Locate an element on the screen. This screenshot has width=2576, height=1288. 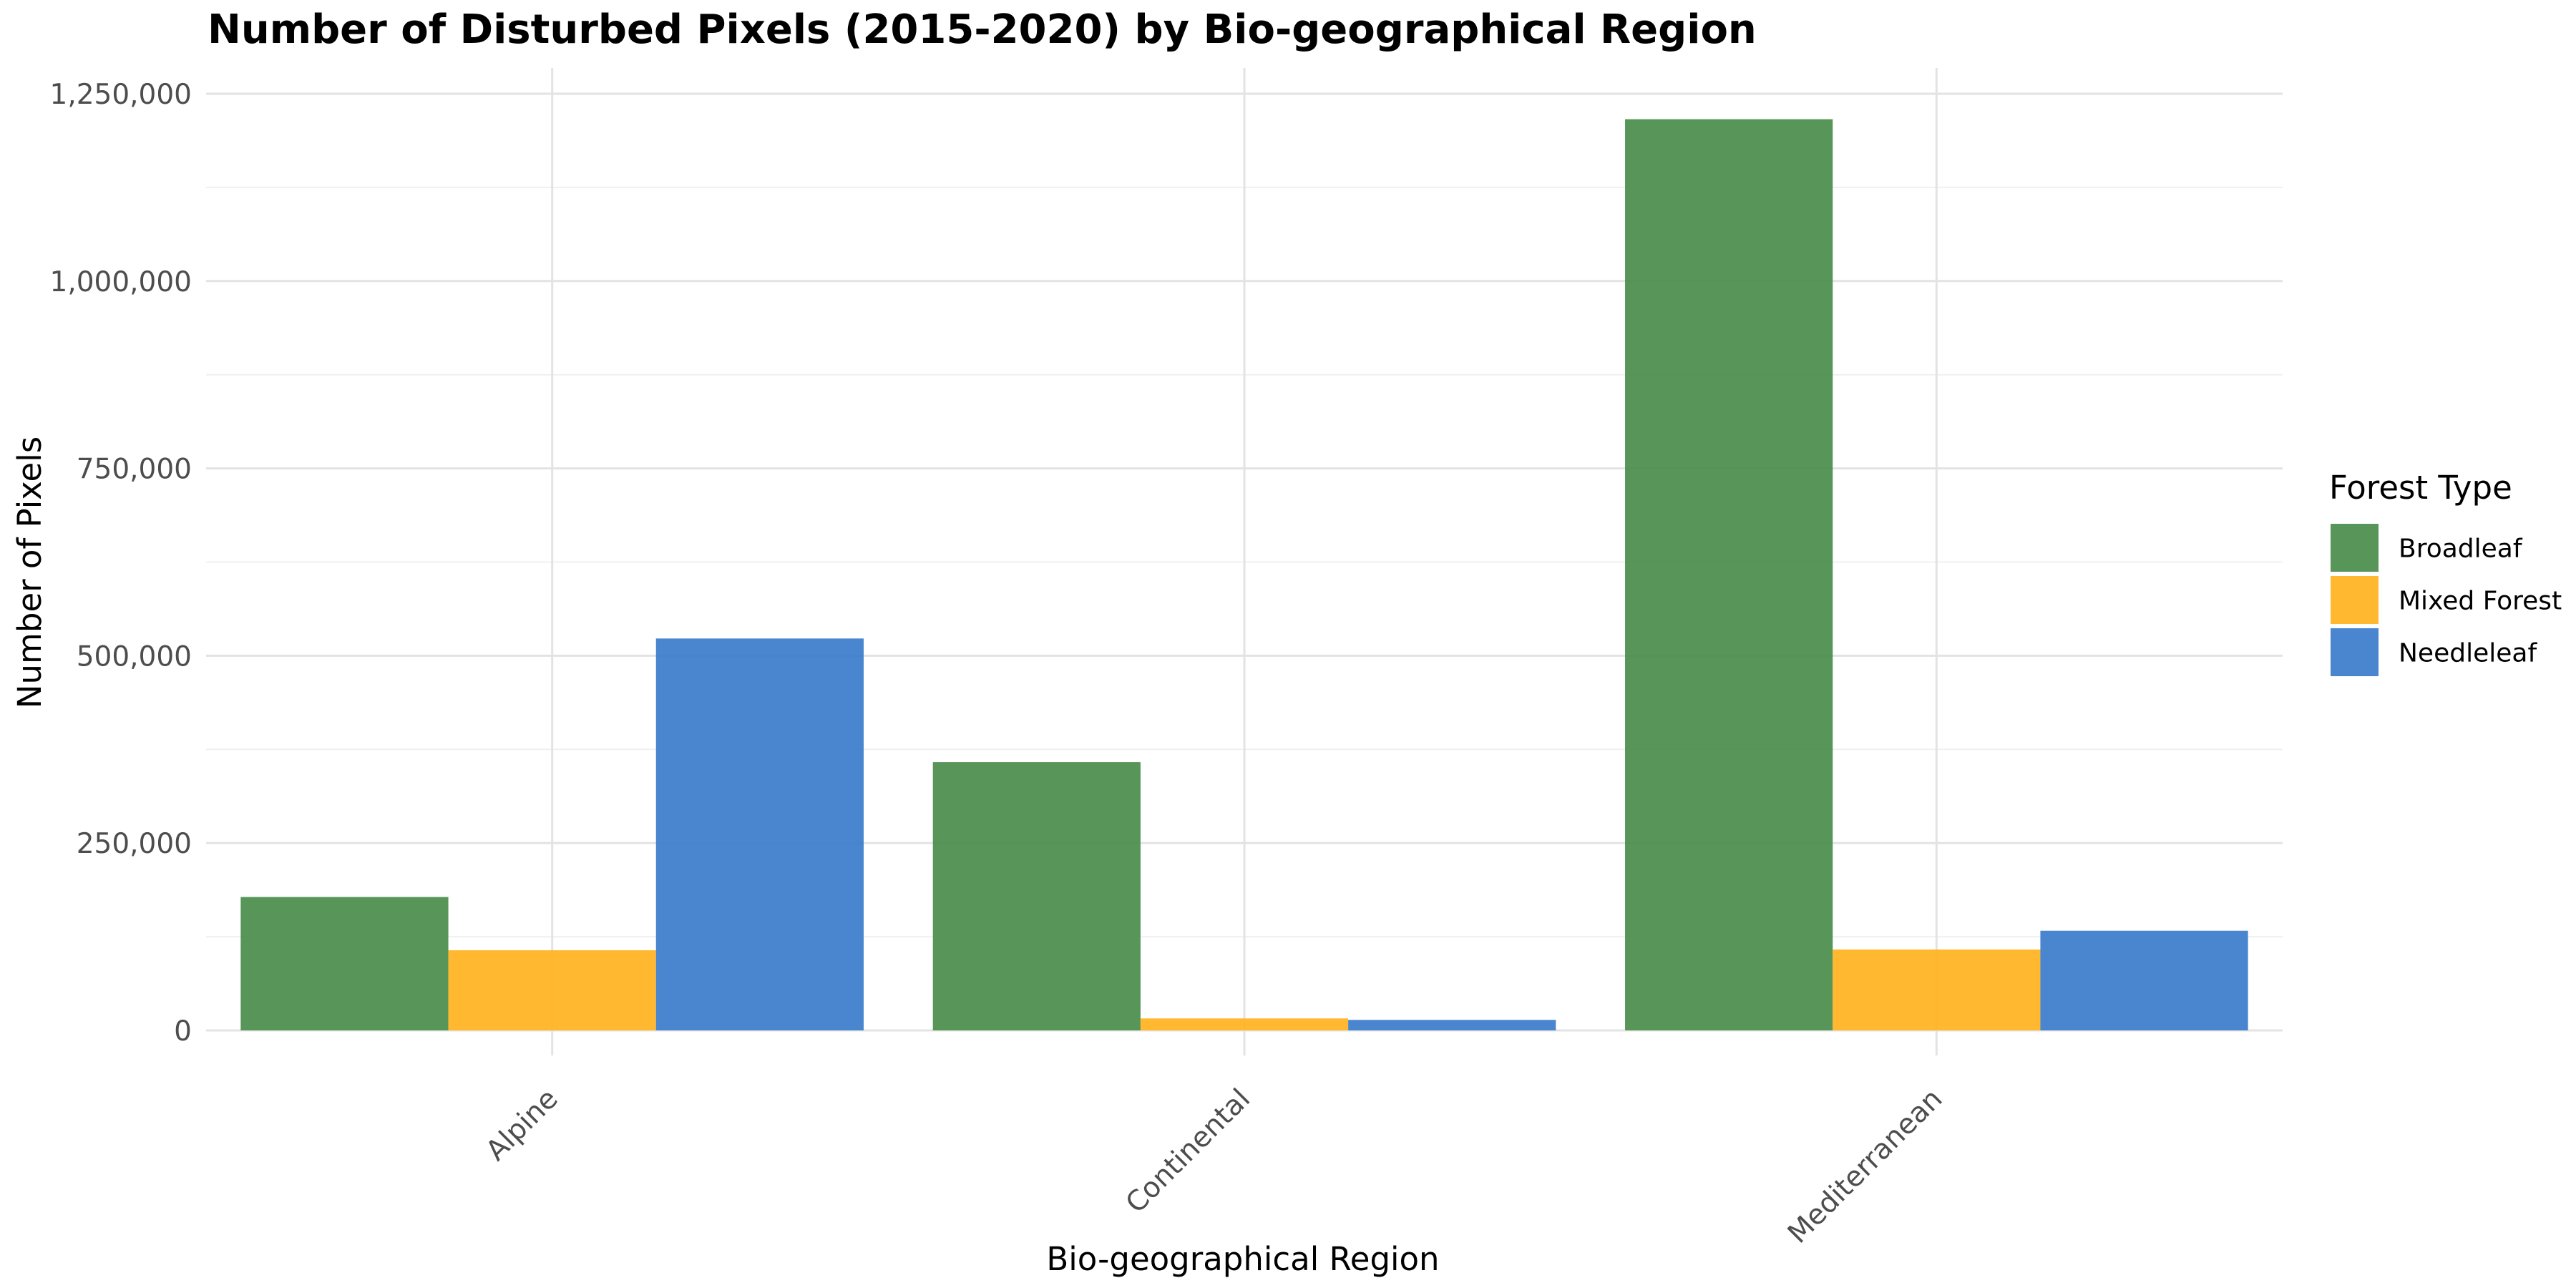
bar-broadleaf-mediterranean is located at coordinates (1729, 575).